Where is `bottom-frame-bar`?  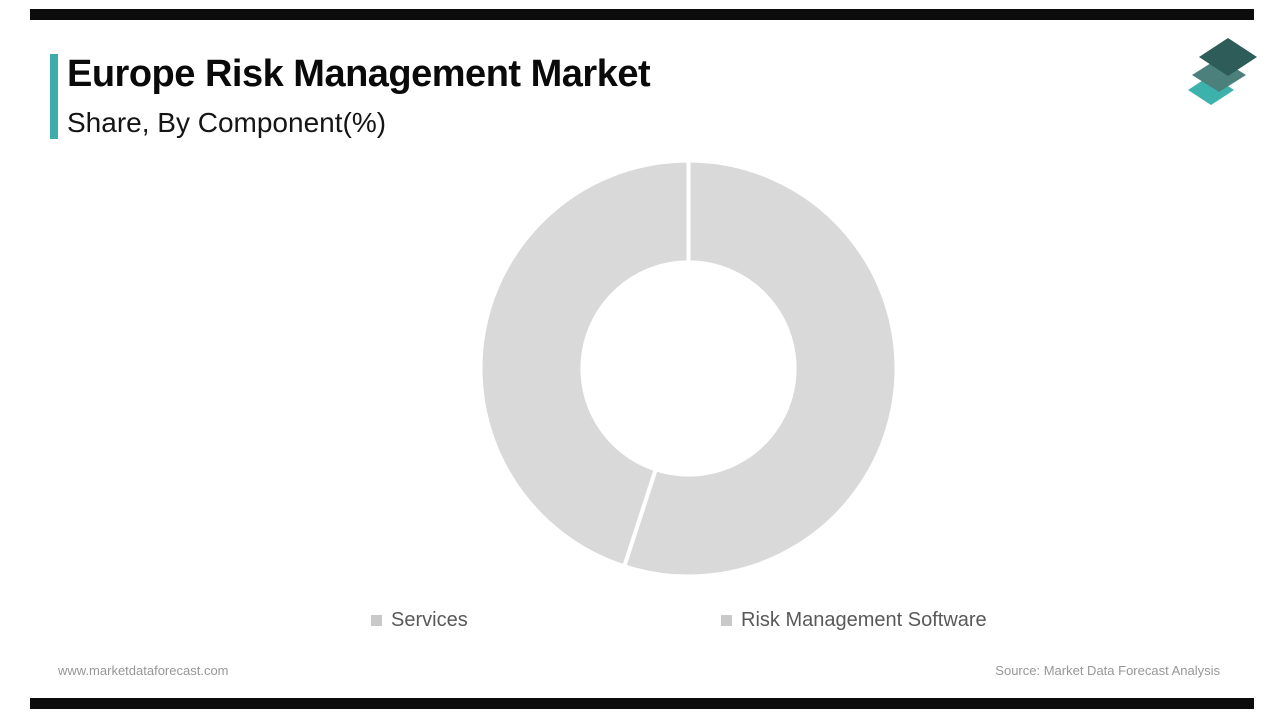
bottom-frame-bar is located at coordinates (642, 703).